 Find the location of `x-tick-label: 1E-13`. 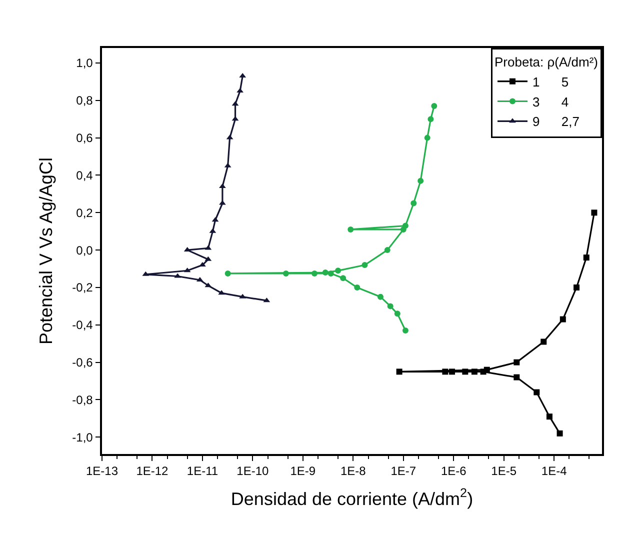

x-tick-label: 1E-13 is located at coordinates (102, 471).